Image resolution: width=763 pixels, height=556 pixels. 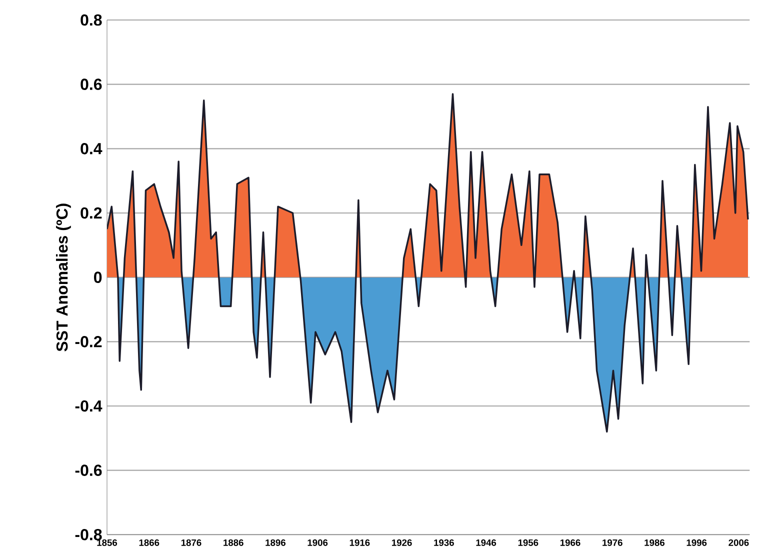 What do you see at coordinates (570, 542) in the screenshot?
I see `x-tick-label: 1966` at bounding box center [570, 542].